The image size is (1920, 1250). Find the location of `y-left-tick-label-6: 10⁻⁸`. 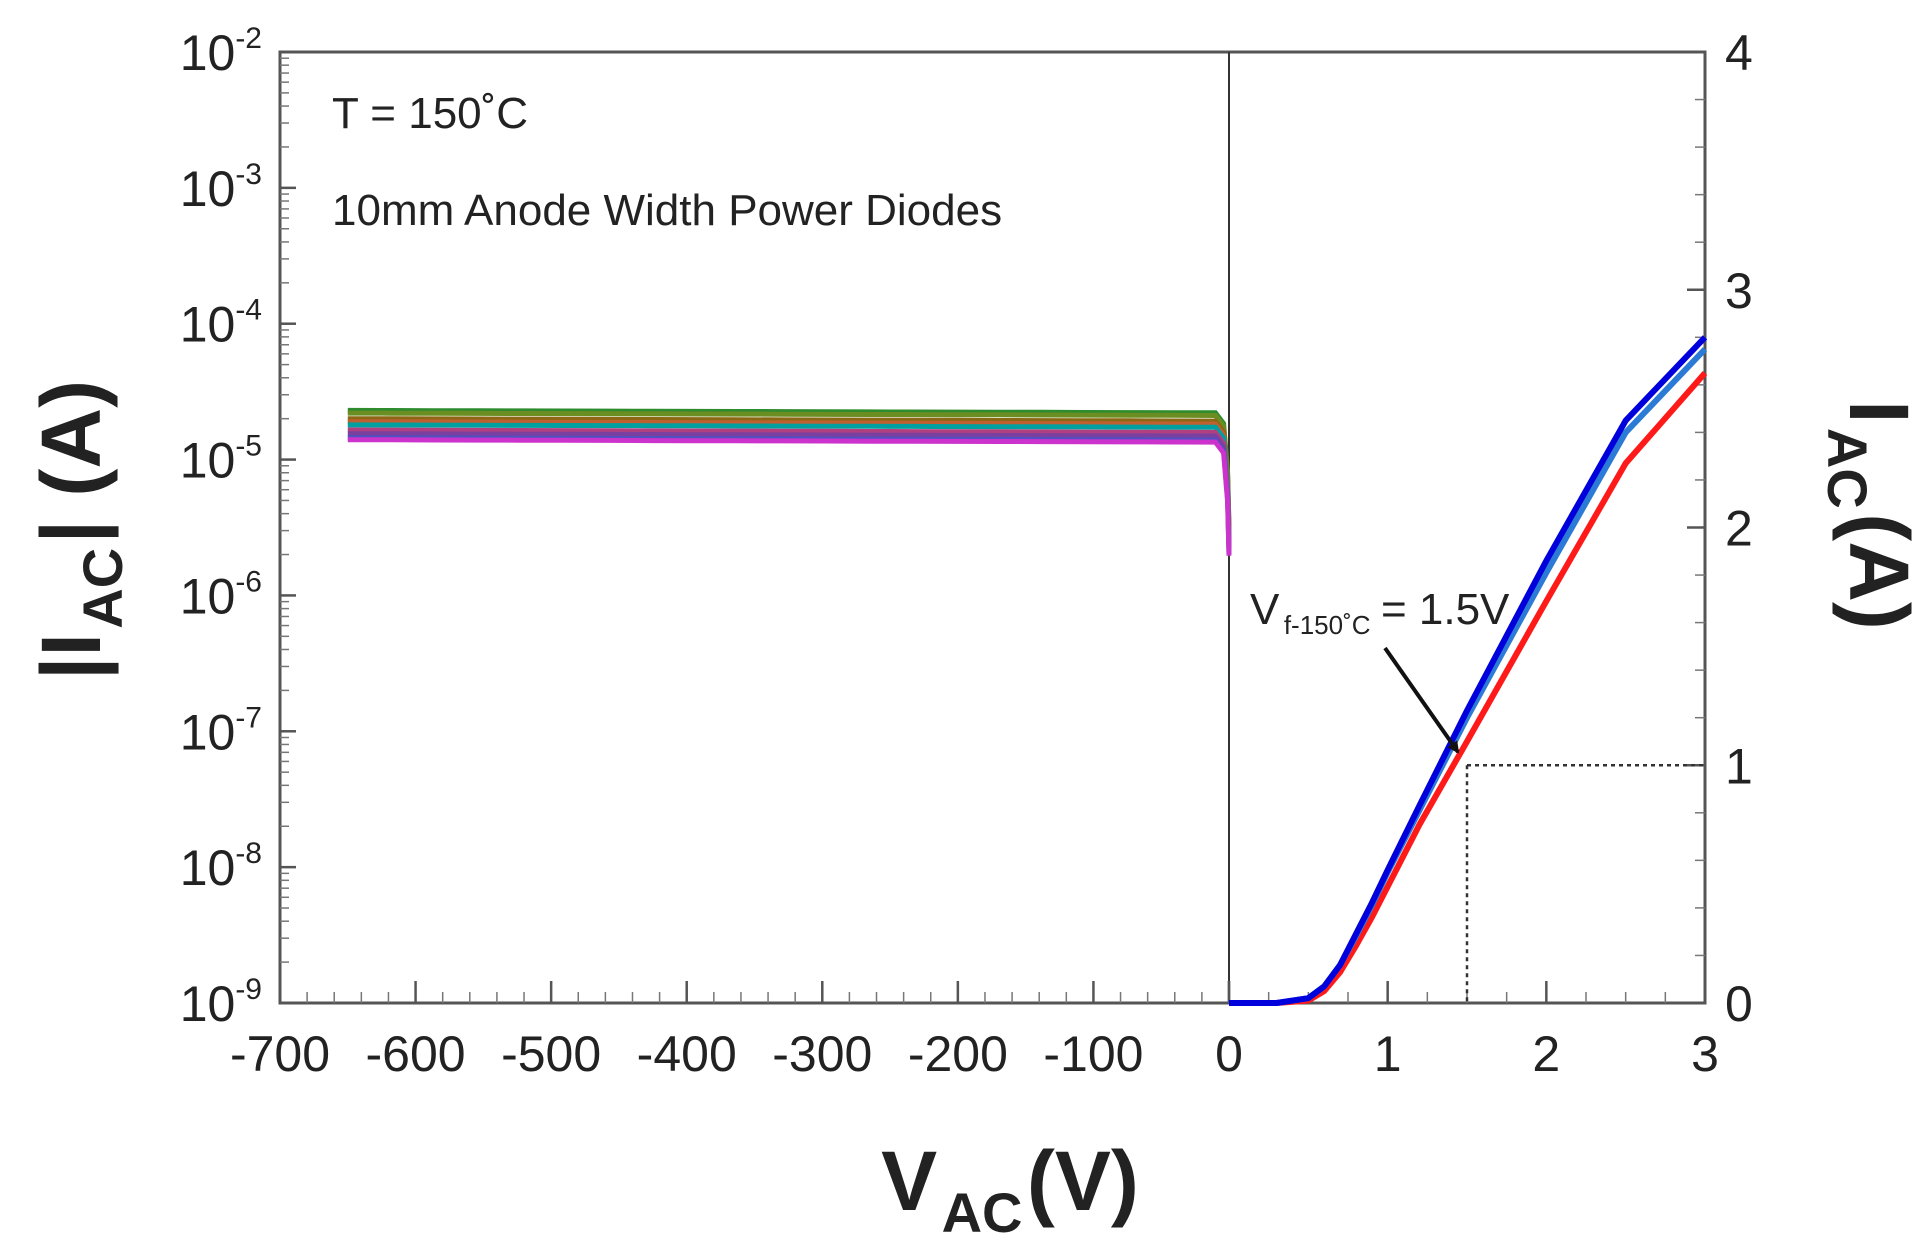

y-left-tick-label-6: 10⁻⁸ is located at coordinates (221, 866).